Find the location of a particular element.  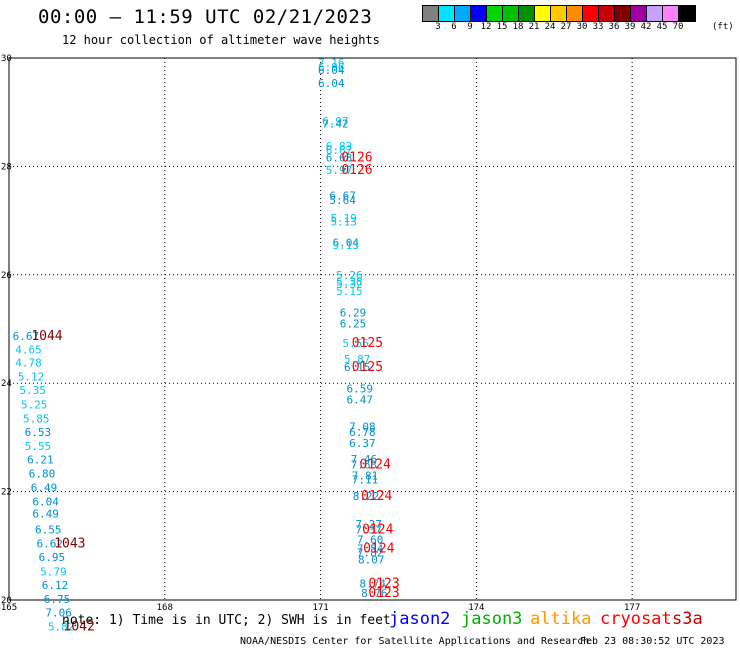

pass-time-label: 0126 is located at coordinates (356, 158).